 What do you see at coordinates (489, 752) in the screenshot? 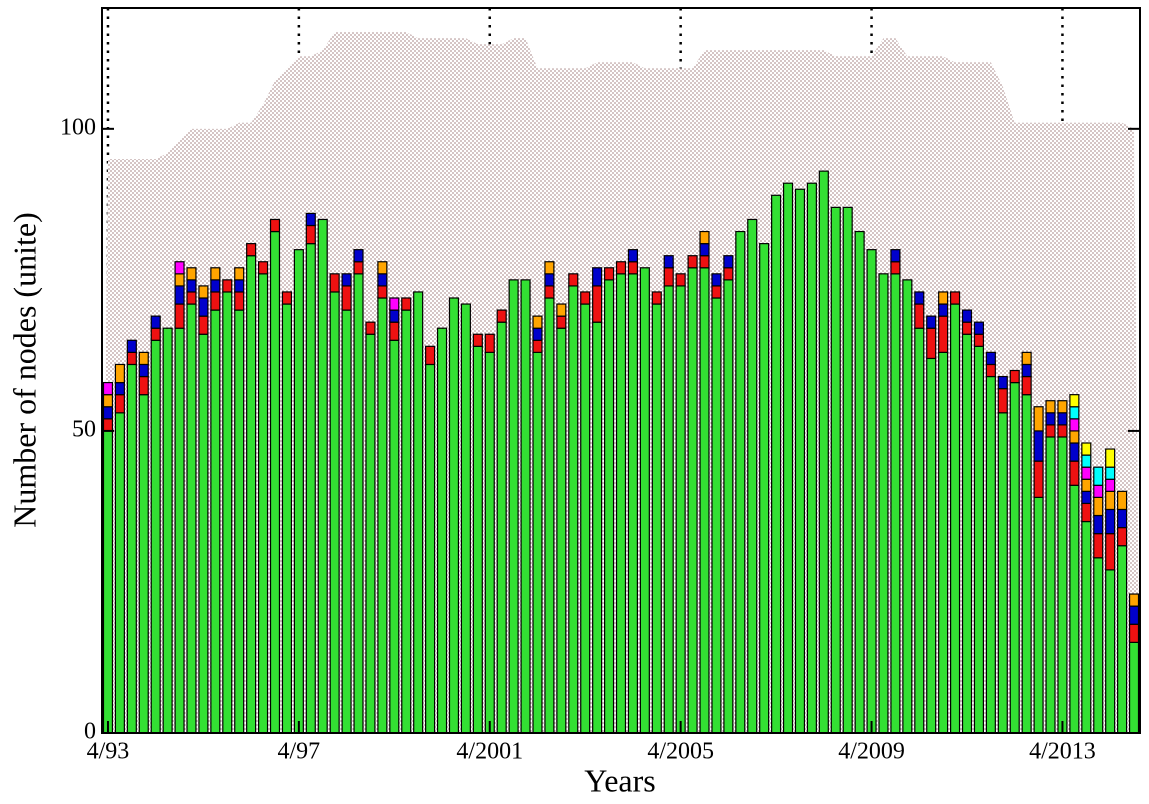
I see `x-tick-label: 4/2001` at bounding box center [489, 752].